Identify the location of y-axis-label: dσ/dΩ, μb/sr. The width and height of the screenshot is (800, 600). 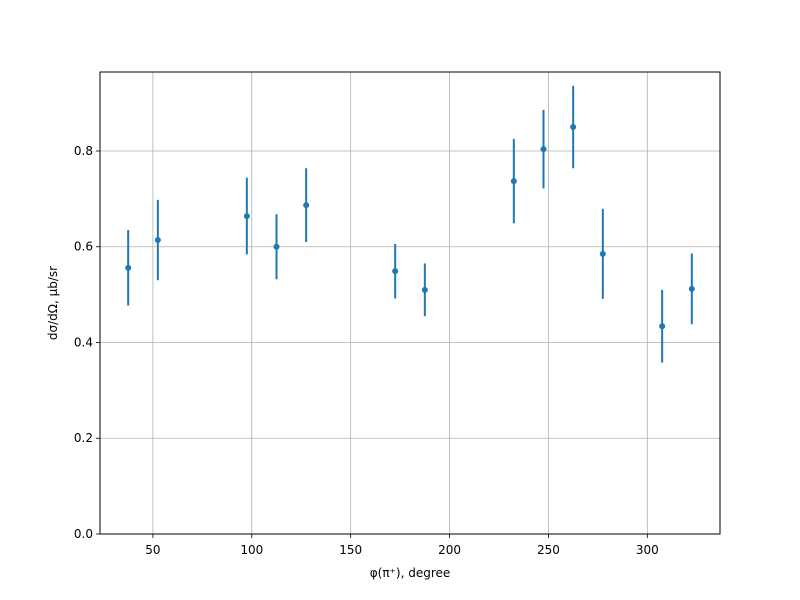
(53, 303).